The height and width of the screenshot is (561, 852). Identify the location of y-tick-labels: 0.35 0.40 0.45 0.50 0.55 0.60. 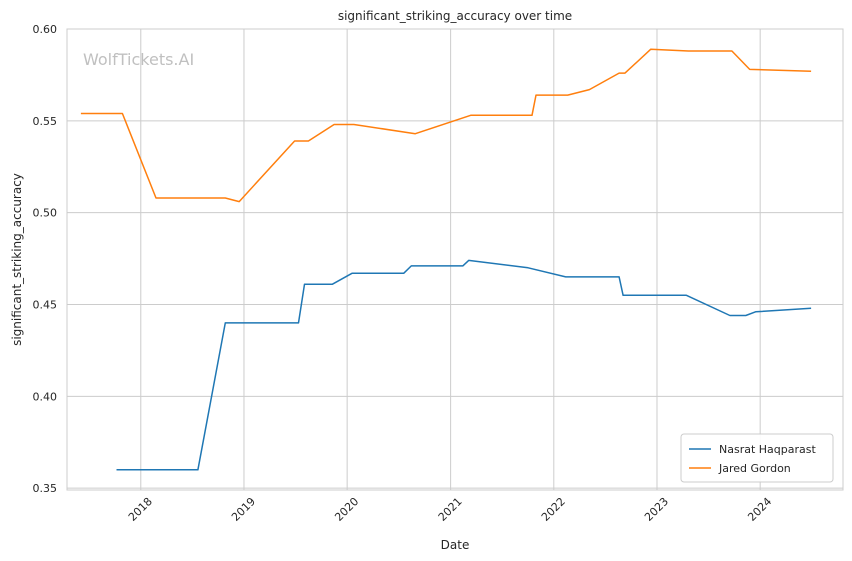
(45, 259).